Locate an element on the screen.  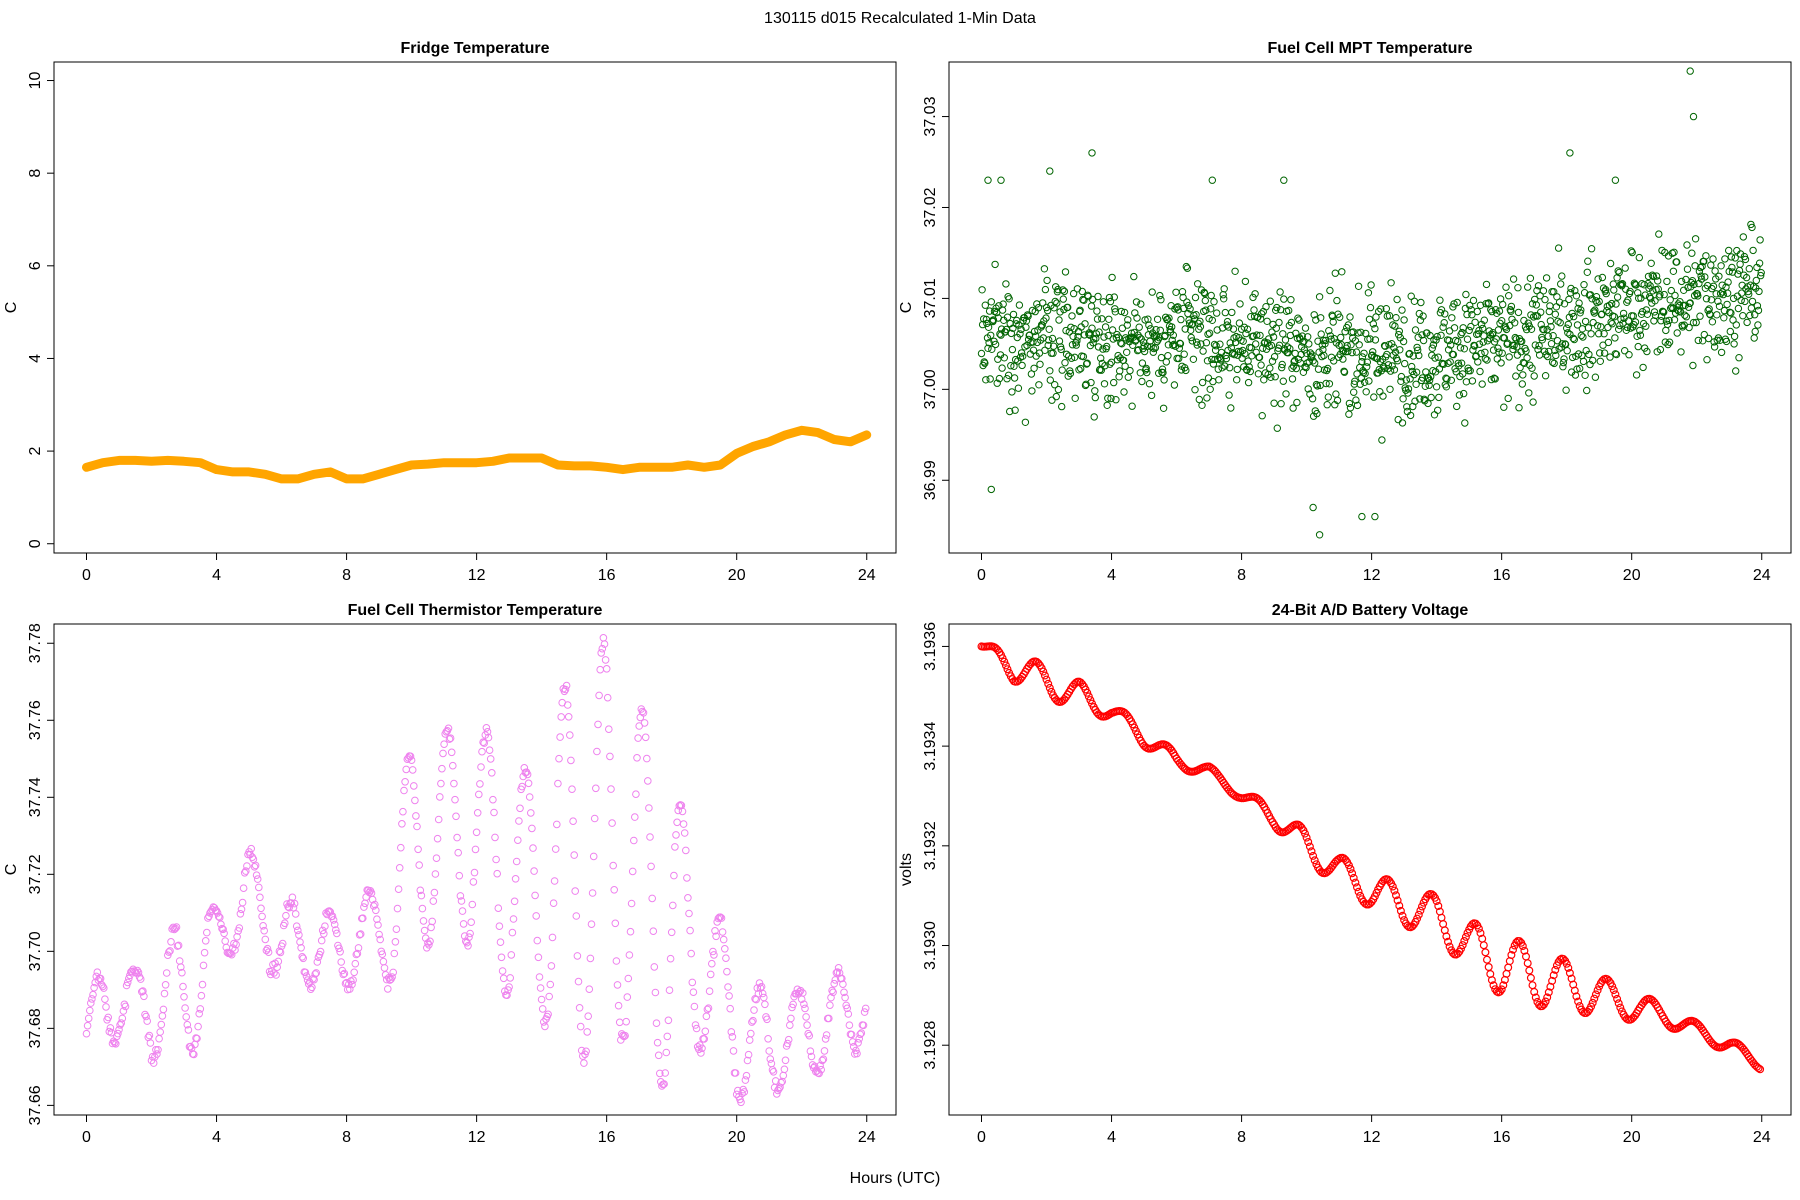
y-tick-label: 2 is located at coordinates (35, 451).